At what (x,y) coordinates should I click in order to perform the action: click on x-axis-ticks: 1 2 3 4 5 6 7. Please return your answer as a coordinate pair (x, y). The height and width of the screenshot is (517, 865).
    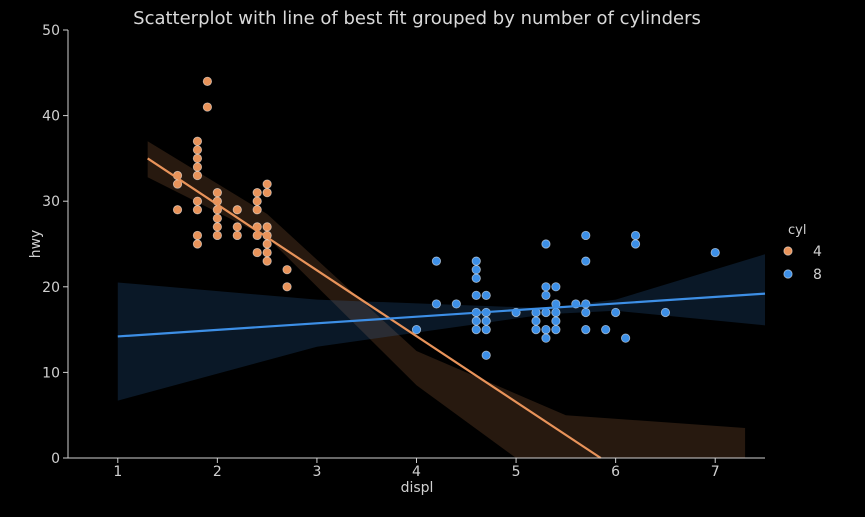
    Looking at the image, I should click on (416, 469).